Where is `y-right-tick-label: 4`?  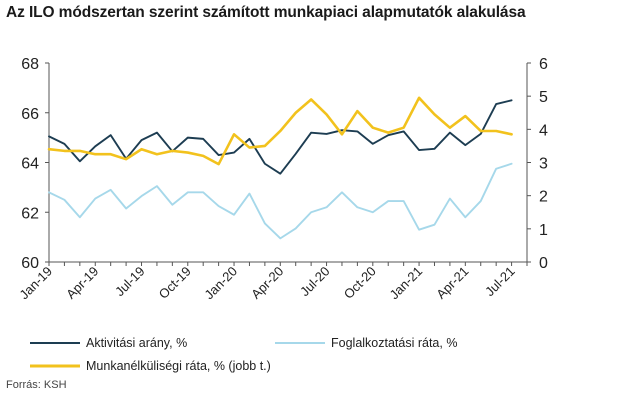
y-right-tick-label: 4 is located at coordinates (543, 130).